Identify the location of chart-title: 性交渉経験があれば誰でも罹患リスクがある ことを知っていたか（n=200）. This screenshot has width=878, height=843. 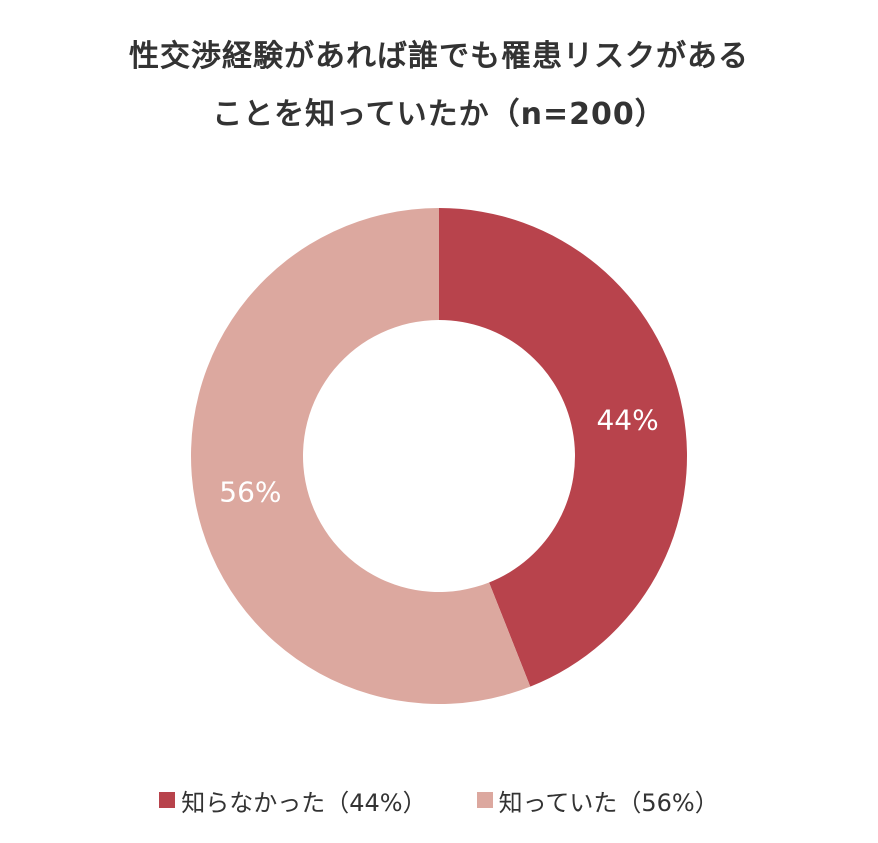
(439, 86).